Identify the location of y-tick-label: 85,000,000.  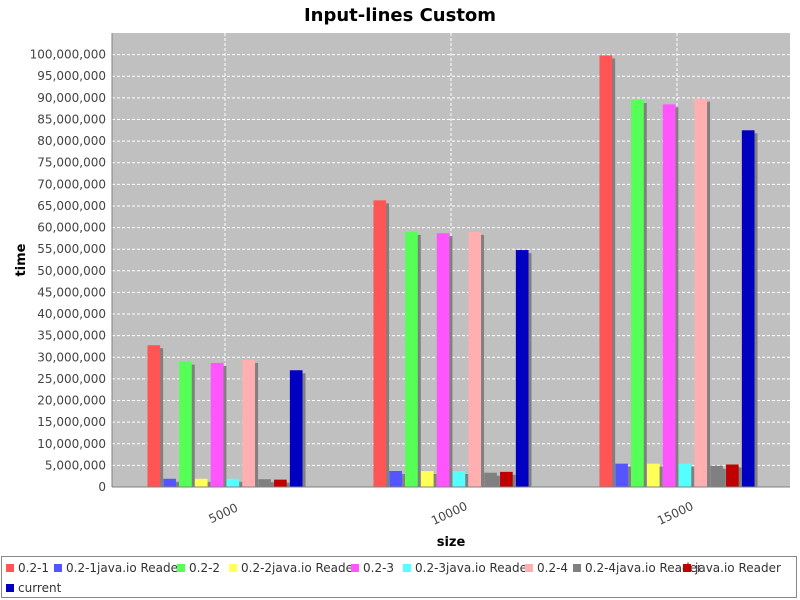
(71, 119).